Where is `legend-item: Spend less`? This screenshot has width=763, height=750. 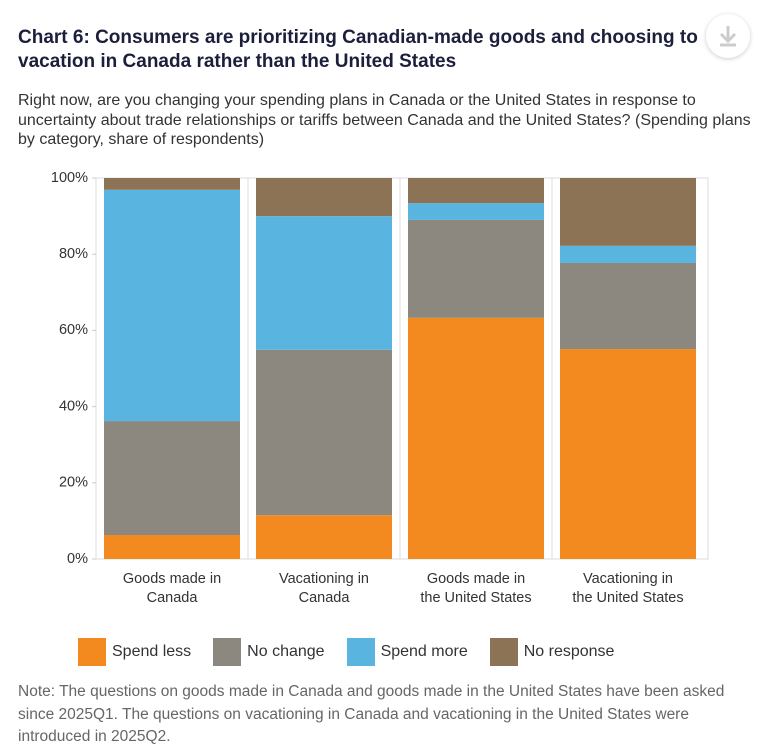 legend-item: Spend less is located at coordinates (134, 652).